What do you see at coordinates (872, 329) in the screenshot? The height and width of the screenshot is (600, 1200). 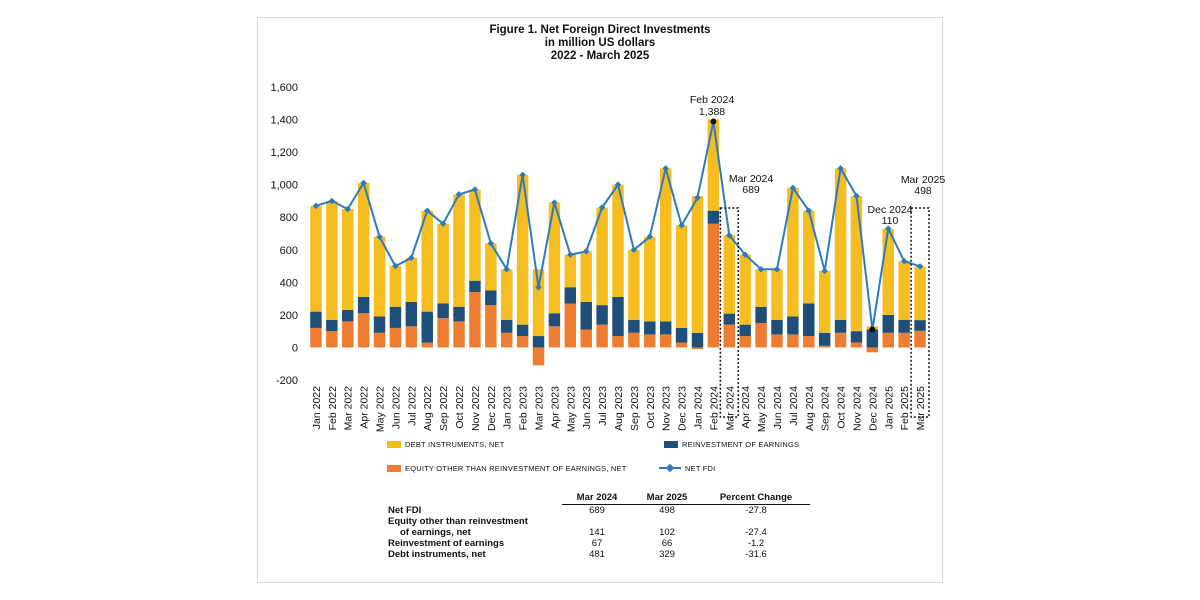 I see `highlight-point` at bounding box center [872, 329].